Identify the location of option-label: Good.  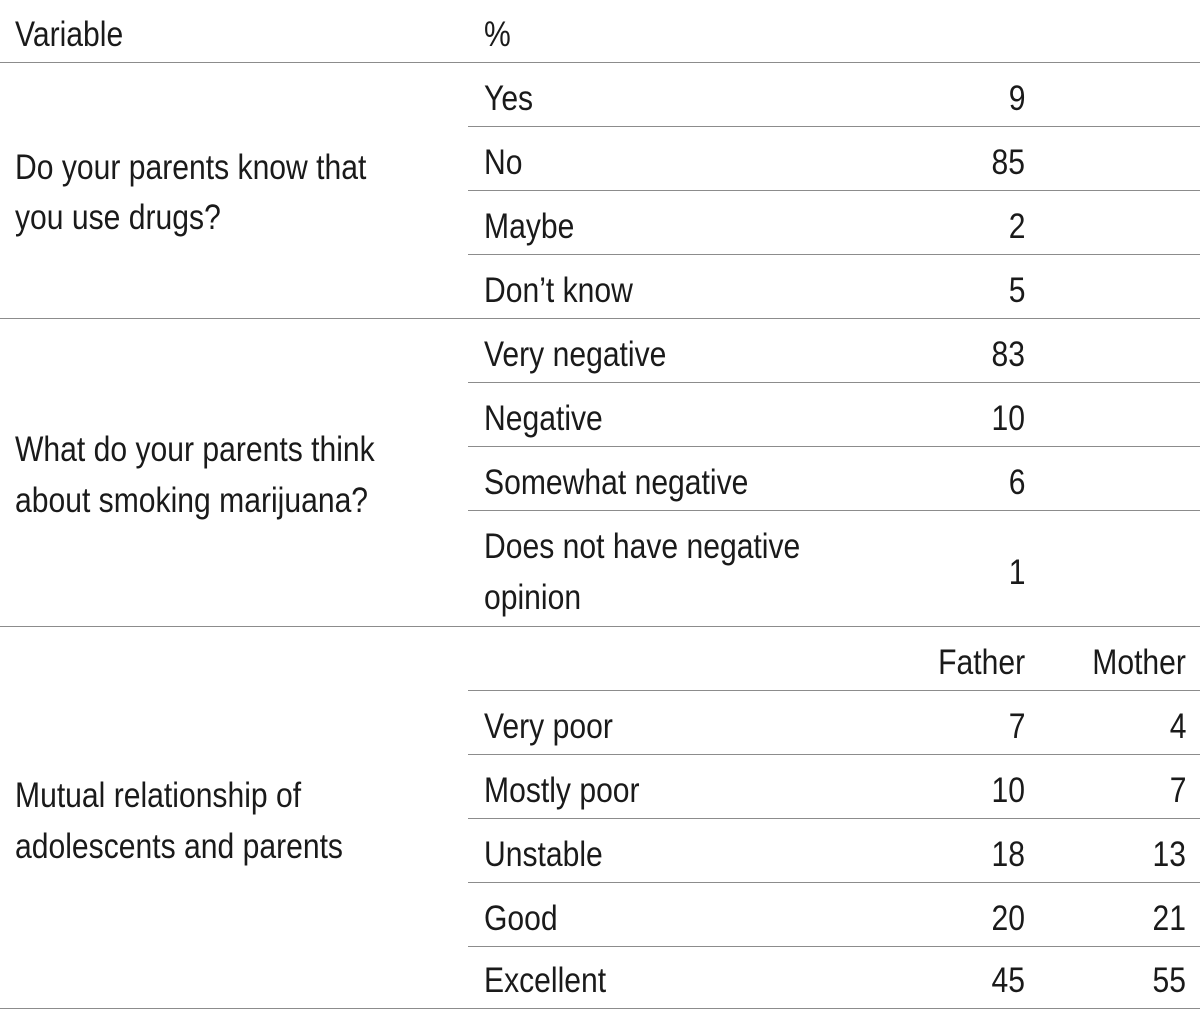
(521, 918).